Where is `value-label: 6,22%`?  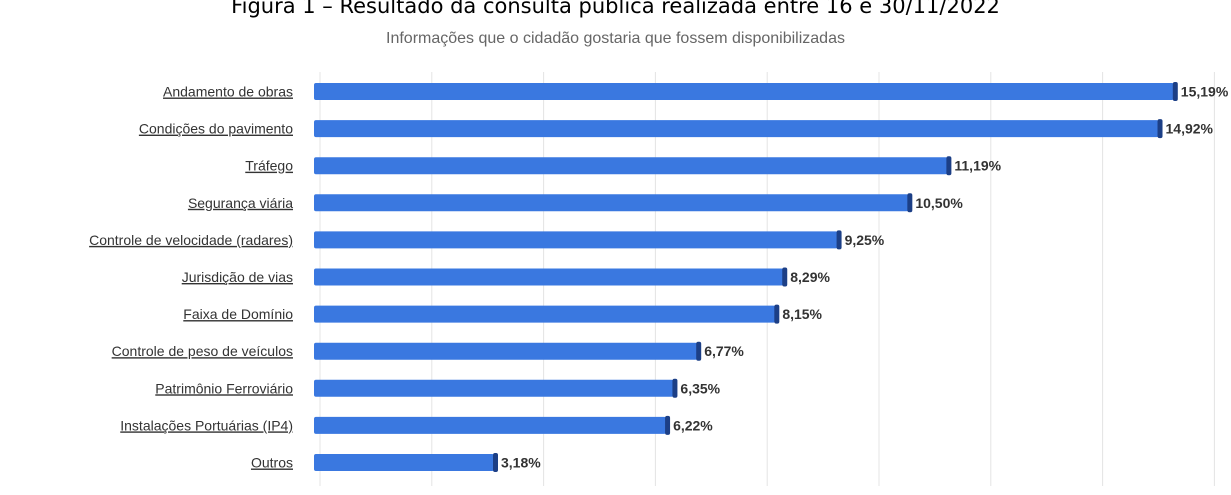
value-label: 6,22% is located at coordinates (693, 425).